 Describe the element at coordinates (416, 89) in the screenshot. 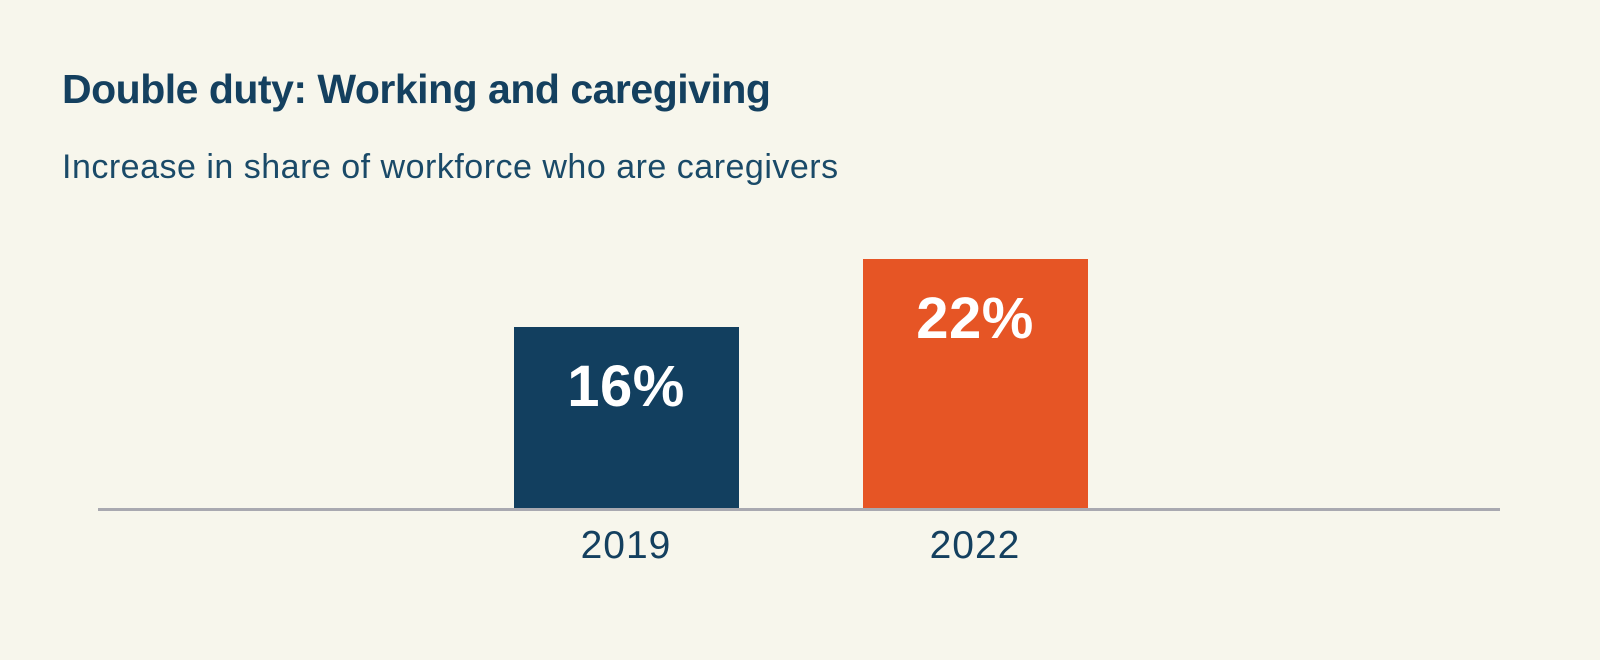

I see `chart-title: Double duty: Working and caregiving` at that location.